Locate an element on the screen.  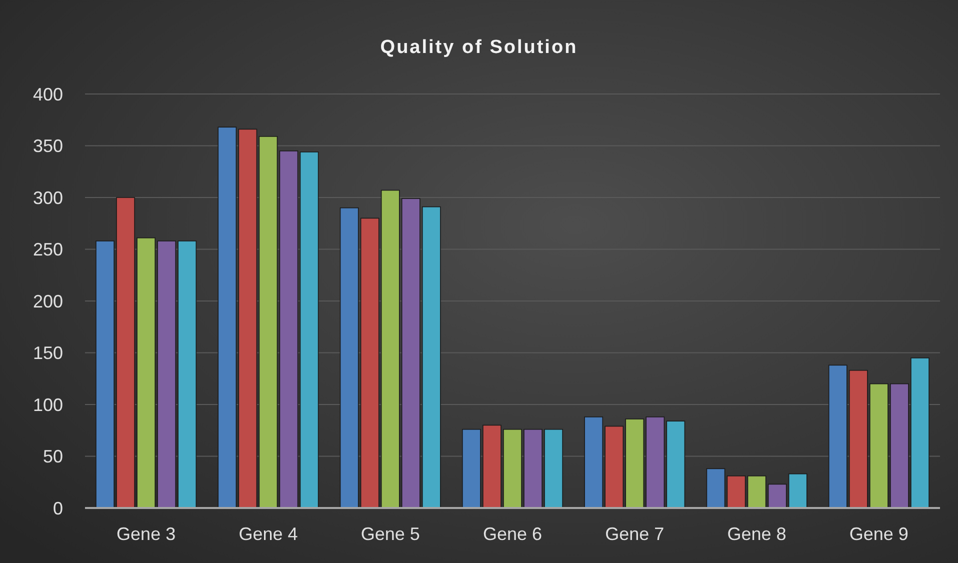
x-tick-label: Gene 6 is located at coordinates (512, 534).